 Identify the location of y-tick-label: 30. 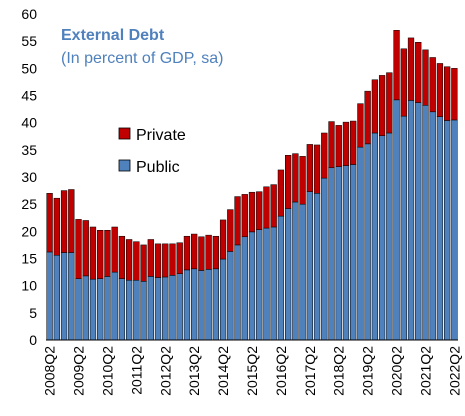
(29, 177).